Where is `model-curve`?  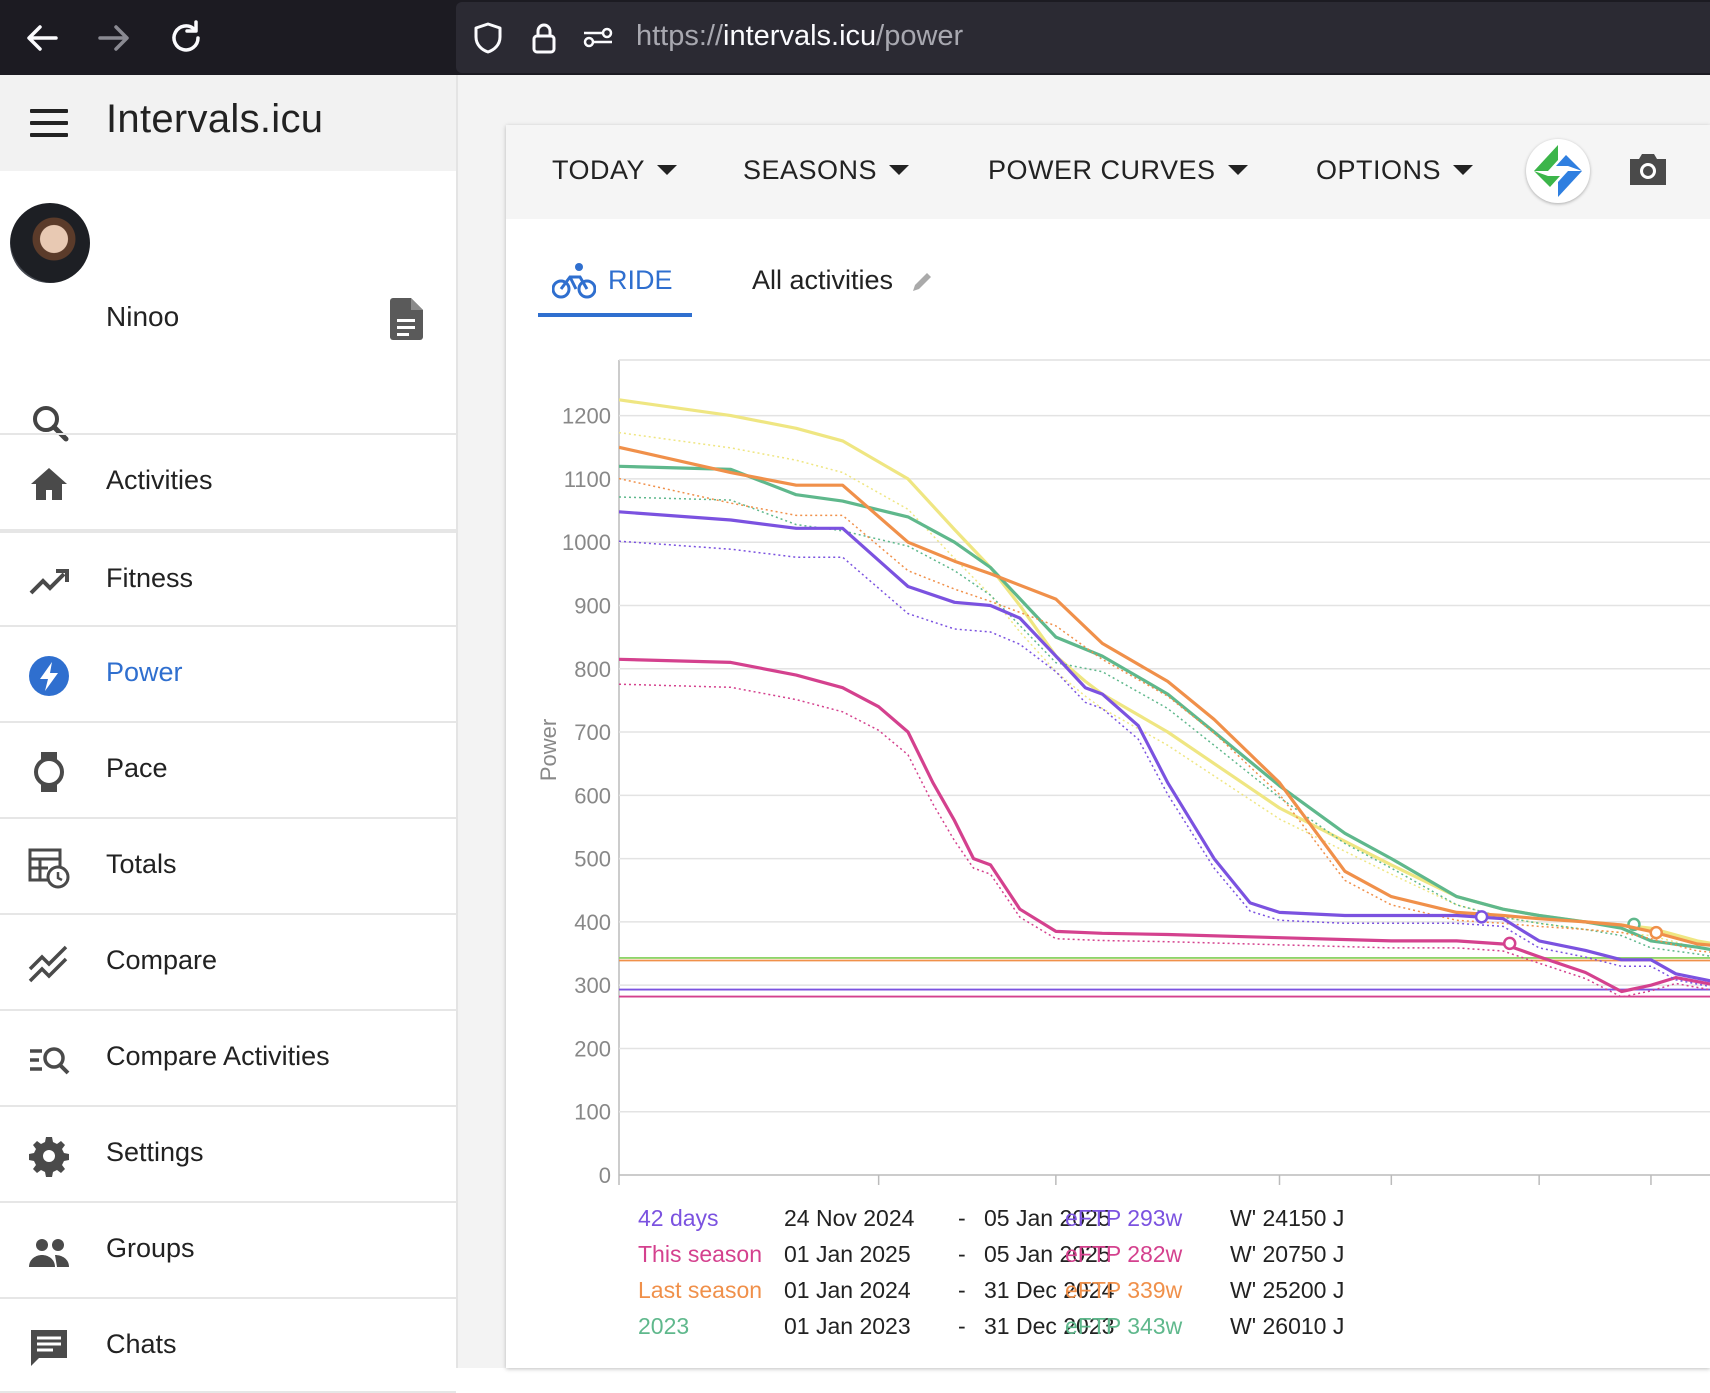
model-curve is located at coordinates (1164, 840).